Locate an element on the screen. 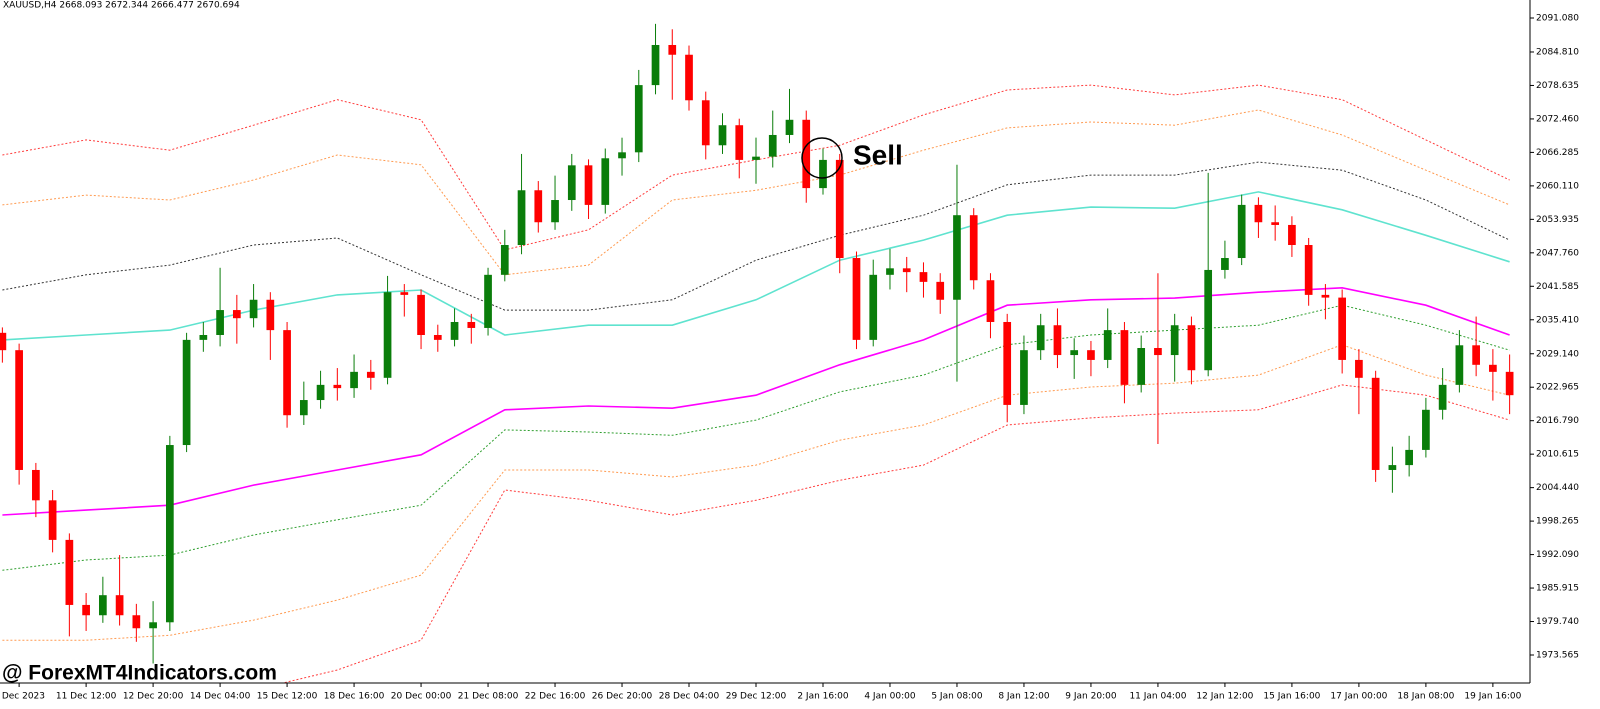 The width and height of the screenshot is (1600, 709). watermark: @ ForexMT4Indicators.com is located at coordinates (139, 673).